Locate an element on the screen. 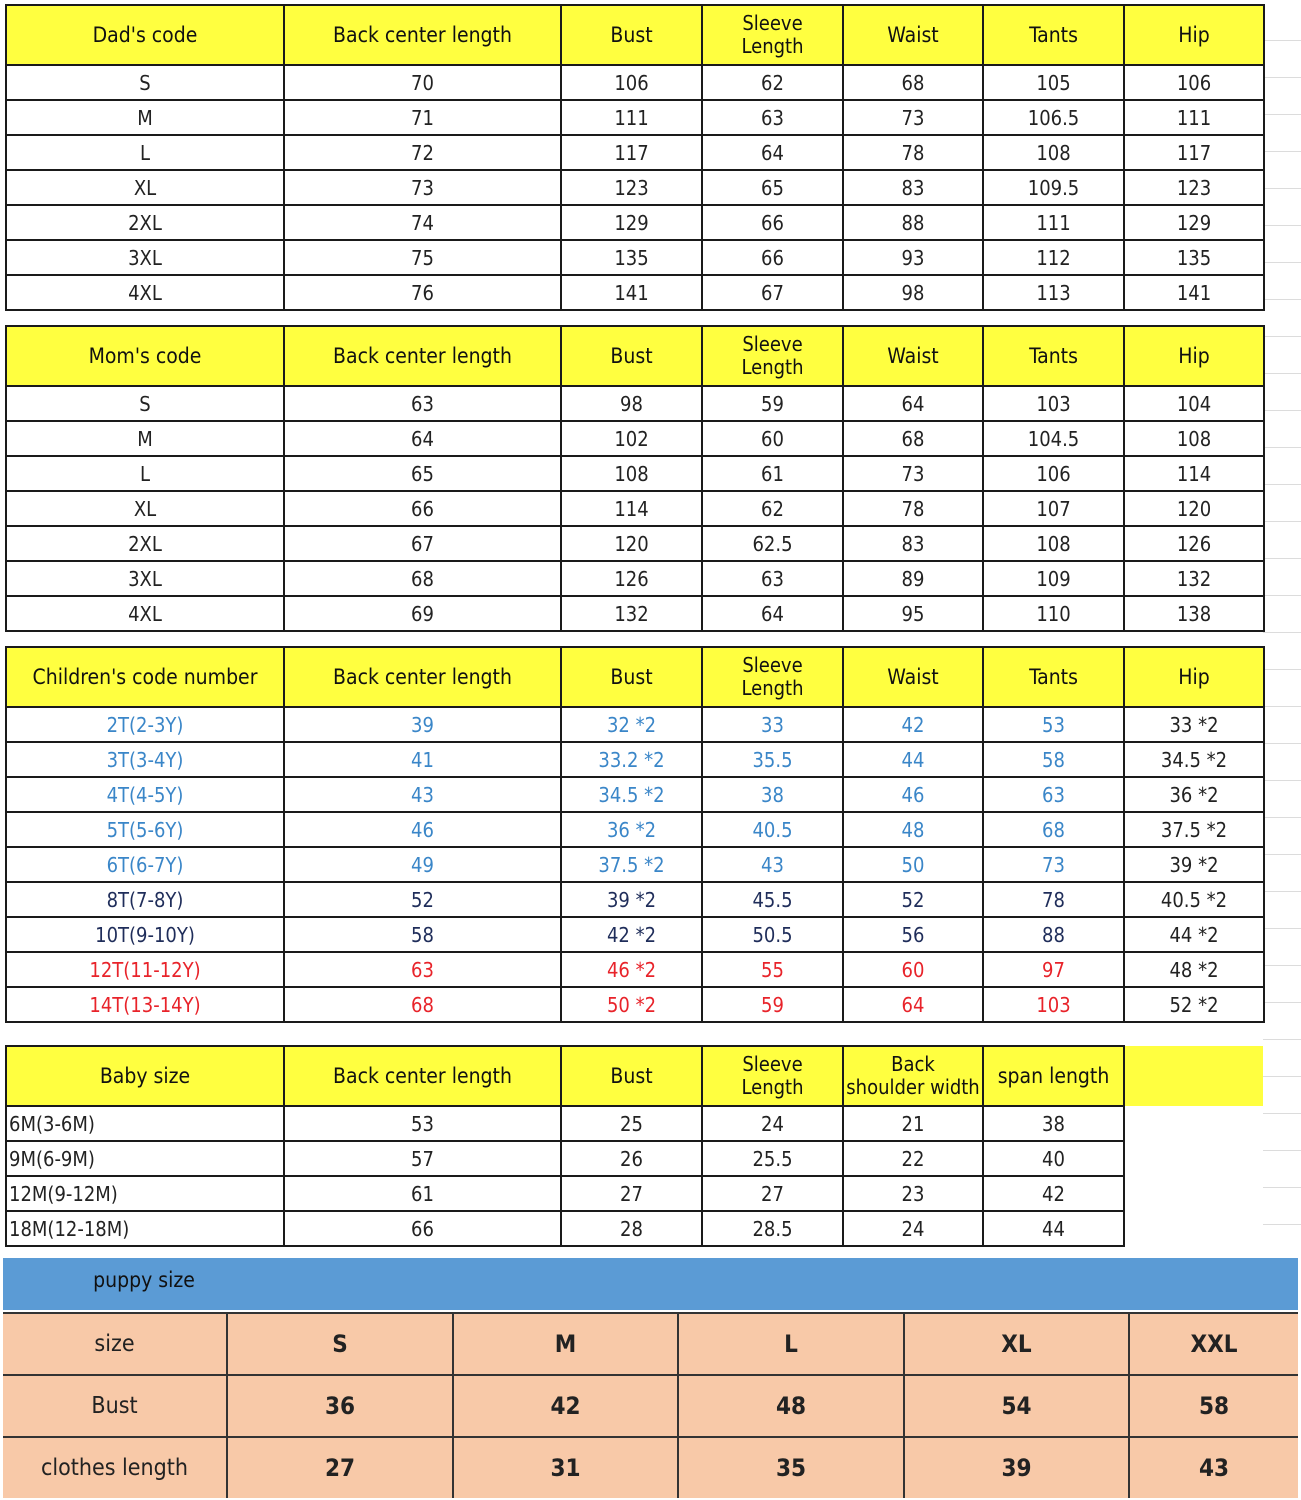  measurement-cell: 107 is located at coordinates (1053, 508).